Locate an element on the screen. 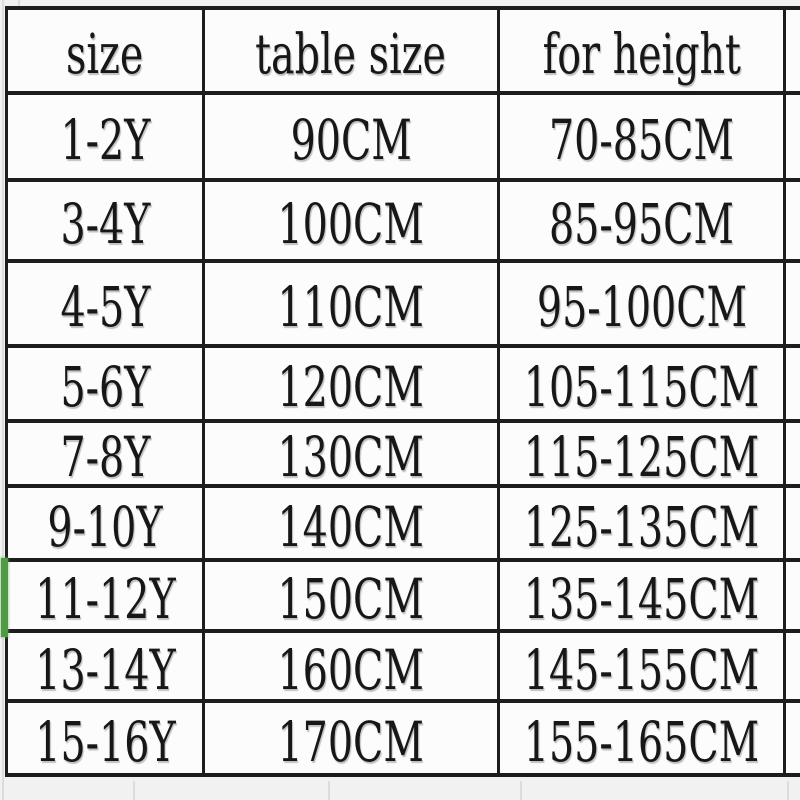  cell-text: 90CM is located at coordinates (351, 140).